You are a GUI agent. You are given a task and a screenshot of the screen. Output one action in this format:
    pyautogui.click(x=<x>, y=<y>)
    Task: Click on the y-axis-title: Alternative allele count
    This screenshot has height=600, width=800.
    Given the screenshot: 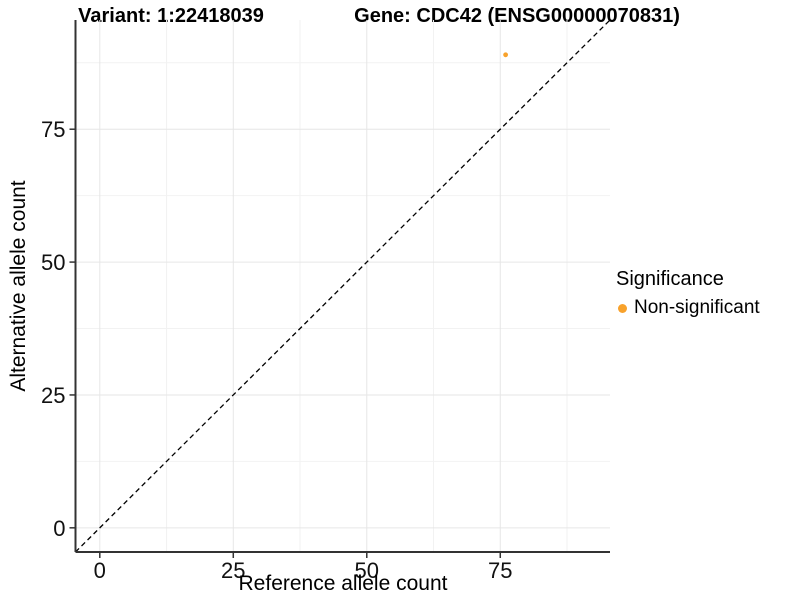 What is the action you would take?
    pyautogui.click(x=18, y=286)
    